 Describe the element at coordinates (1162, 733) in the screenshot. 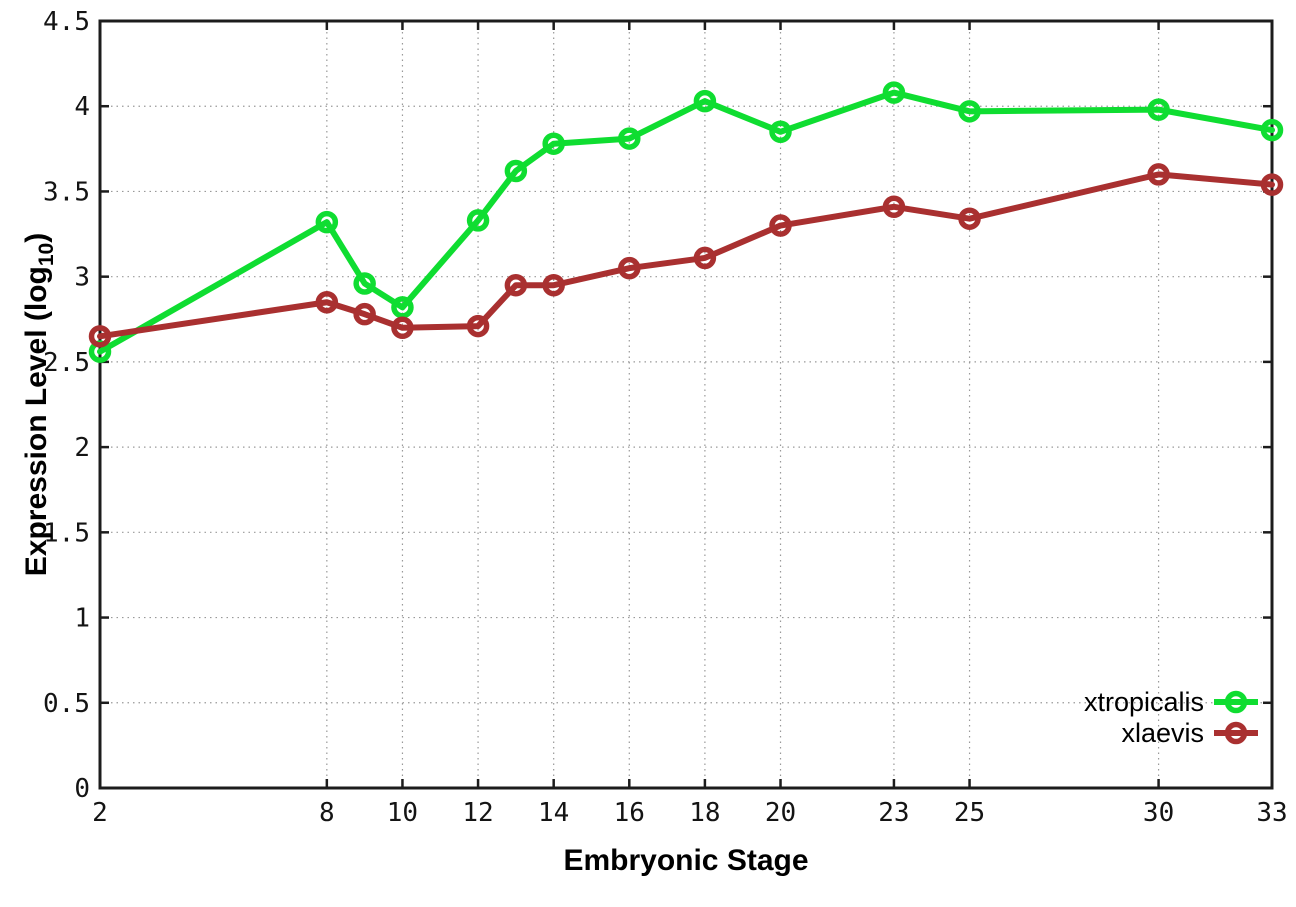

I see `legend-label: xlaevis` at that location.